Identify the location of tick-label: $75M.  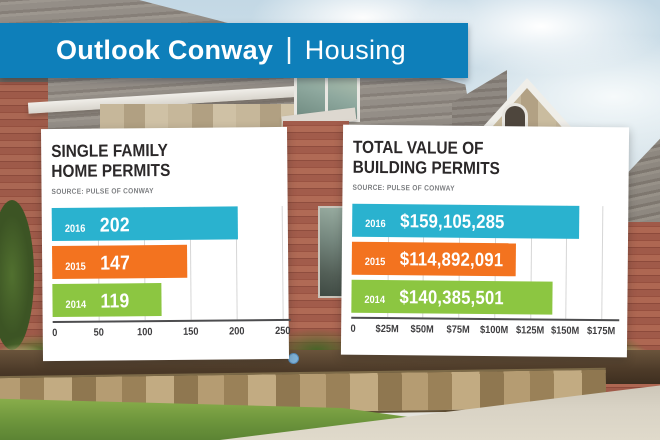
(458, 329).